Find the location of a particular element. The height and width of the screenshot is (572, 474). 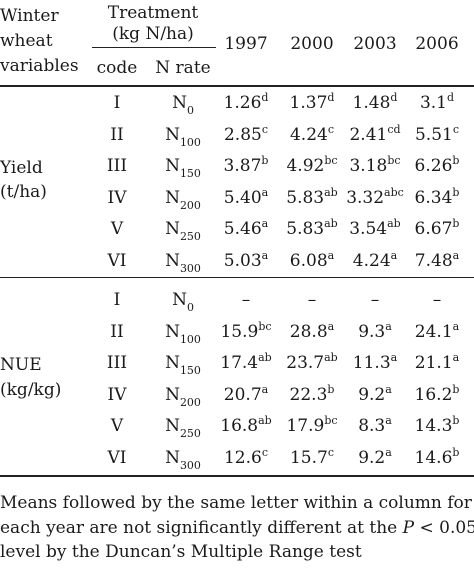

table-cell: 5.46a is located at coordinates (246, 228).